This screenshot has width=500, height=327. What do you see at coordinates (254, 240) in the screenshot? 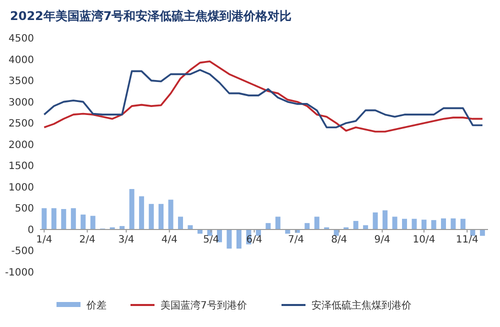
I see `x-tick-label: 6/4` at bounding box center [254, 240].